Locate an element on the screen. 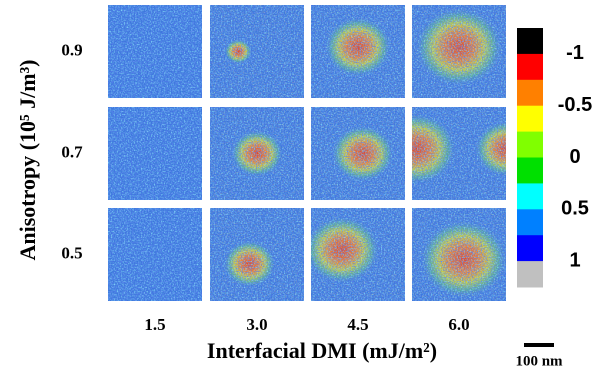 This screenshot has height=379, width=601. row-label: 0.9 is located at coordinates (71, 49).